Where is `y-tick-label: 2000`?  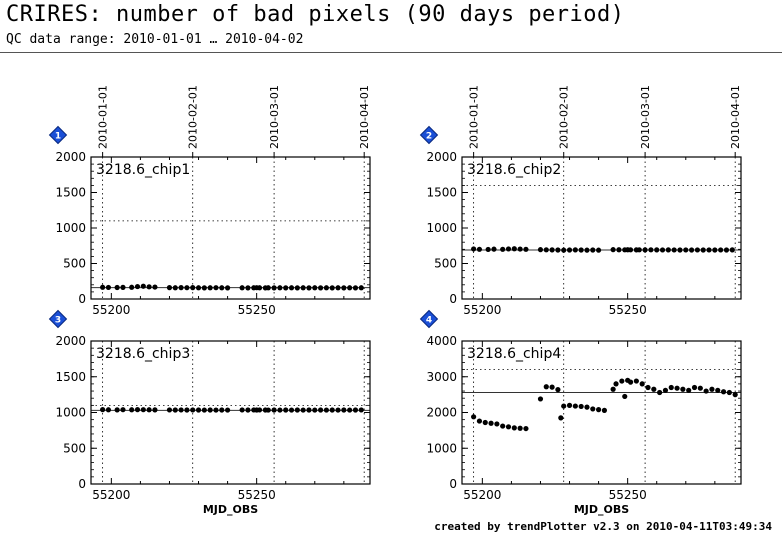
y-tick-label: 2000 is located at coordinates (70, 157).